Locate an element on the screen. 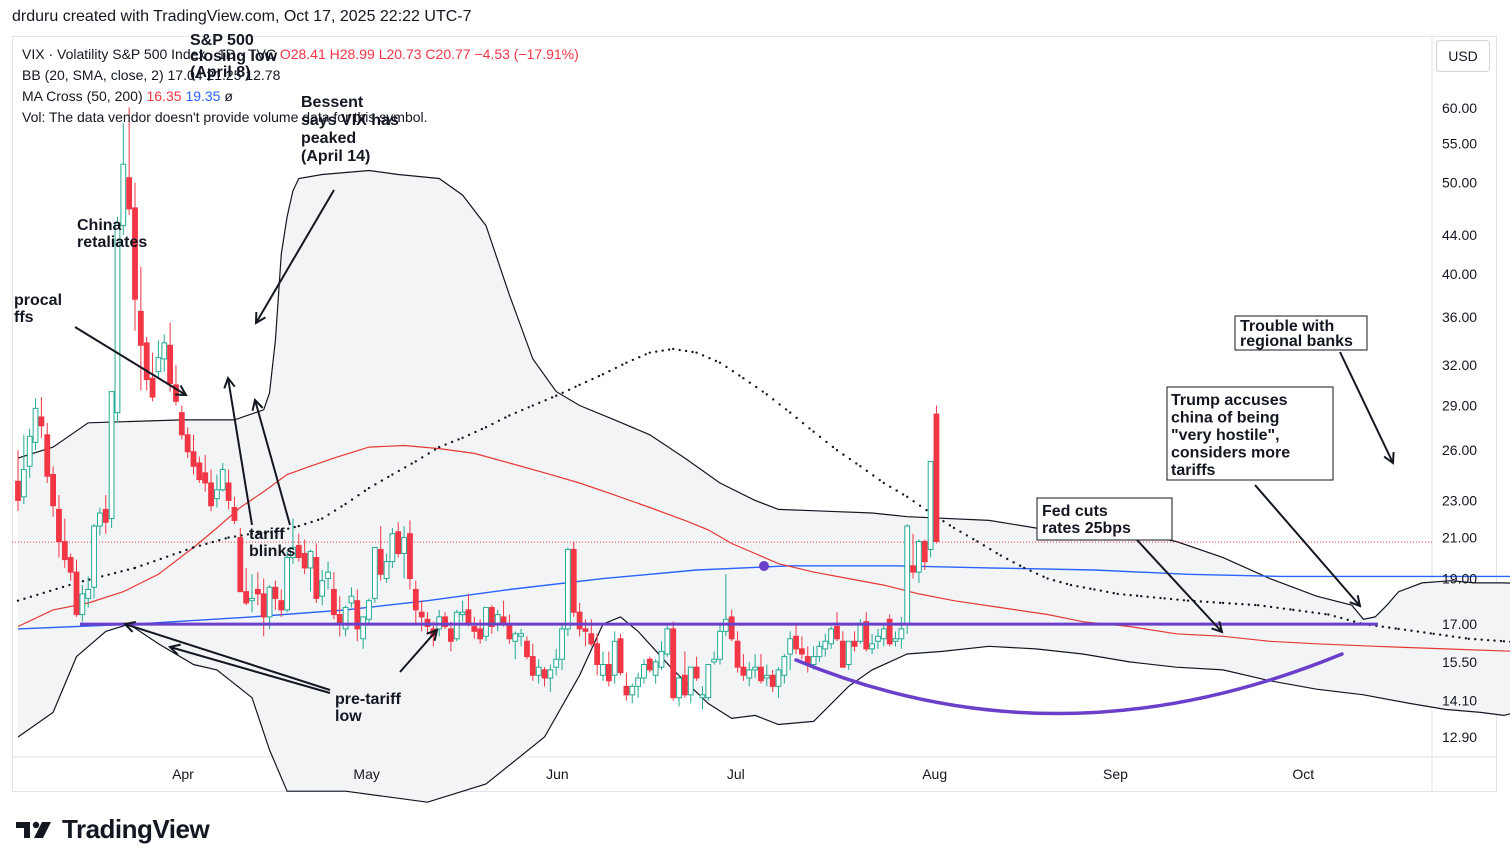 The image size is (1510, 867). high-value: H28.99 is located at coordinates (352, 54).